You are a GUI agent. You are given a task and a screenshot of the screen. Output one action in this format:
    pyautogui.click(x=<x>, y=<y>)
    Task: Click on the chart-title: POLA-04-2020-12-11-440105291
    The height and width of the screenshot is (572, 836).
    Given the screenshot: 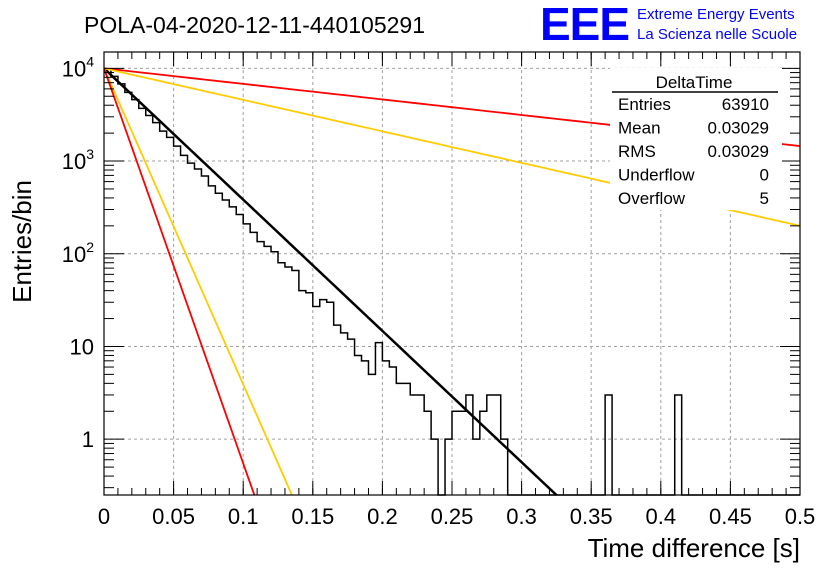 What is the action you would take?
    pyautogui.click(x=254, y=25)
    